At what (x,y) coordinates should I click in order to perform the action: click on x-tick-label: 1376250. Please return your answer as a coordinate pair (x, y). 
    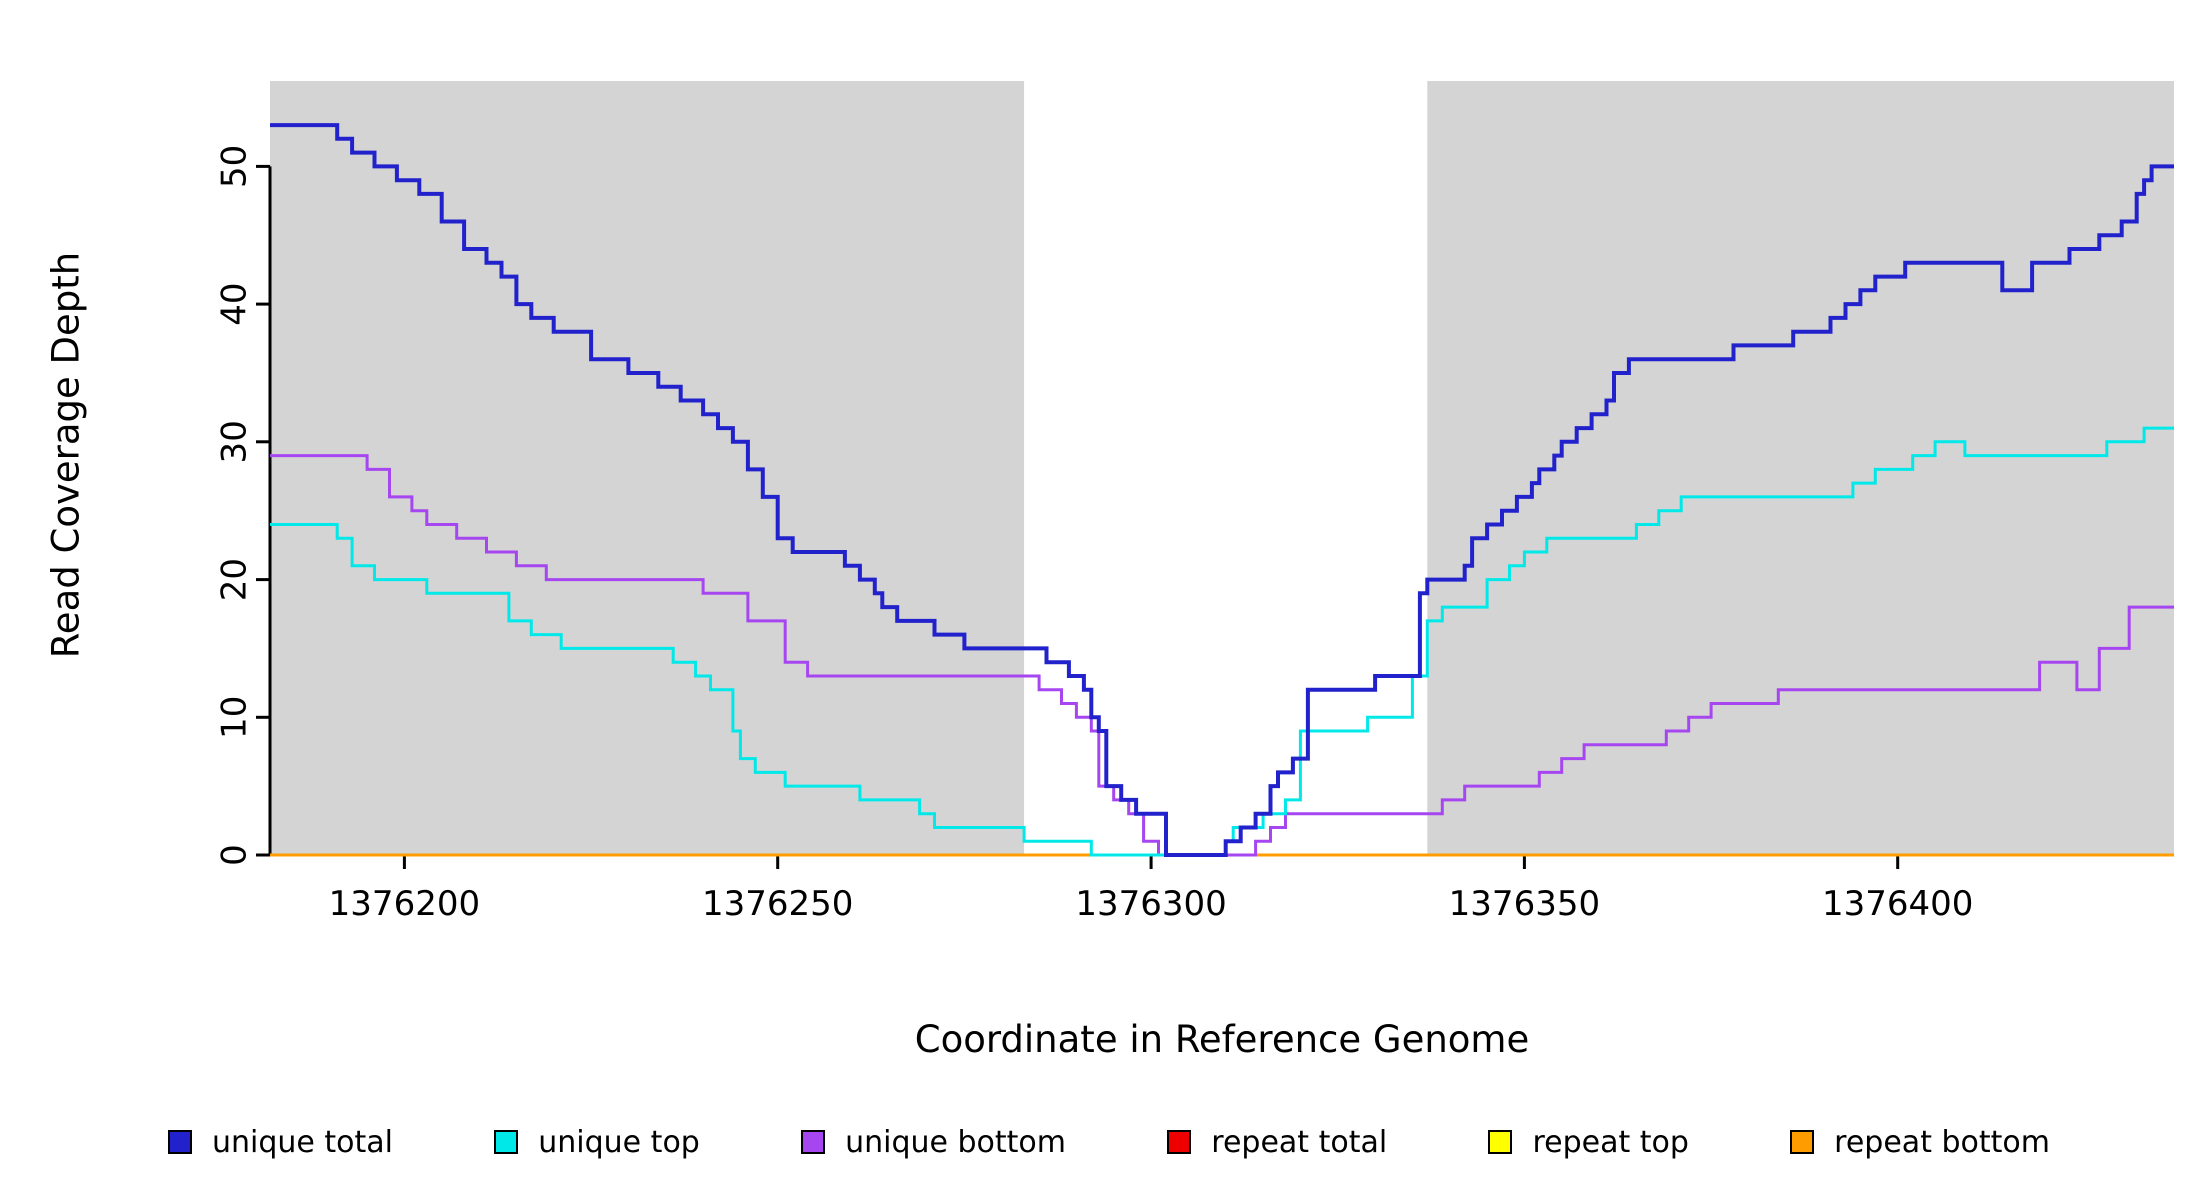
    Looking at the image, I should click on (777, 904).